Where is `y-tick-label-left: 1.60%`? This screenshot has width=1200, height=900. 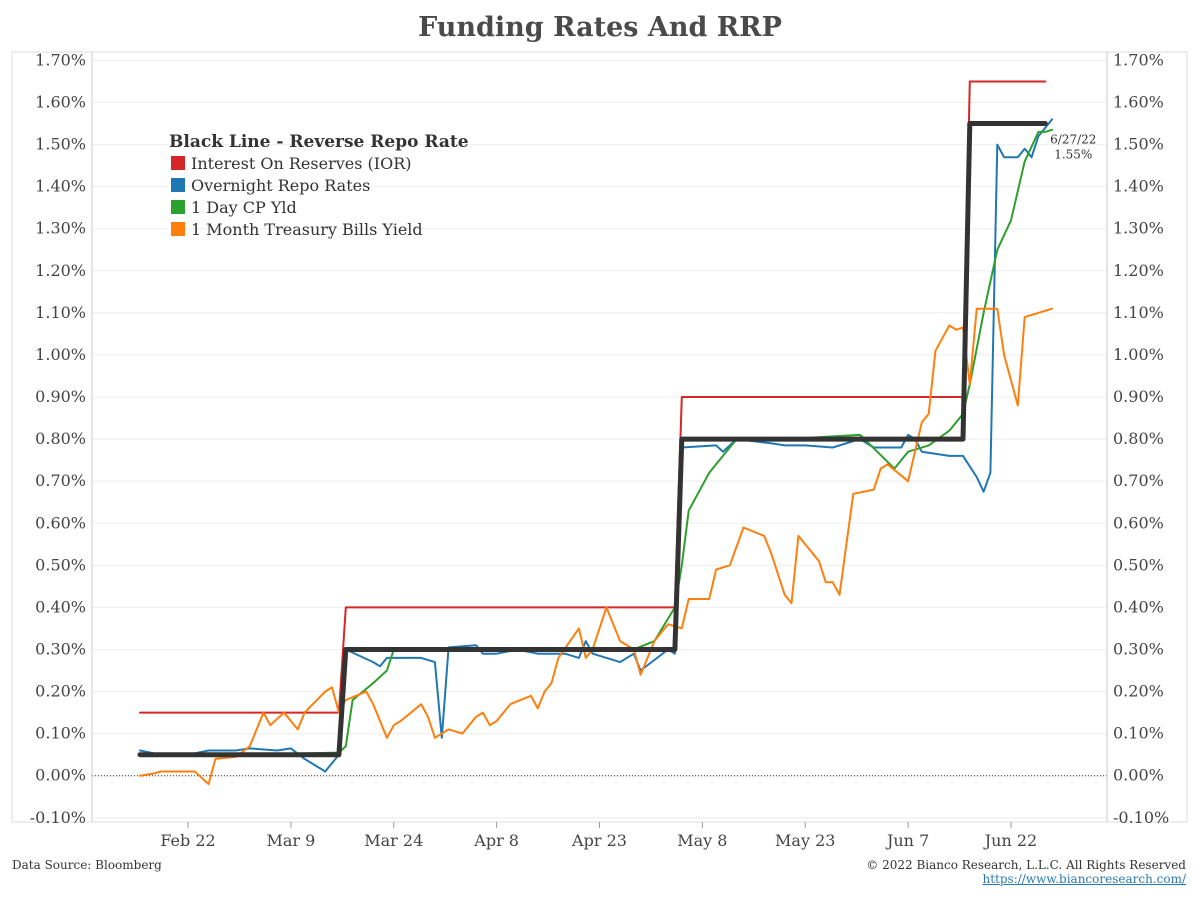 y-tick-label-left: 1.60% is located at coordinates (60, 101).